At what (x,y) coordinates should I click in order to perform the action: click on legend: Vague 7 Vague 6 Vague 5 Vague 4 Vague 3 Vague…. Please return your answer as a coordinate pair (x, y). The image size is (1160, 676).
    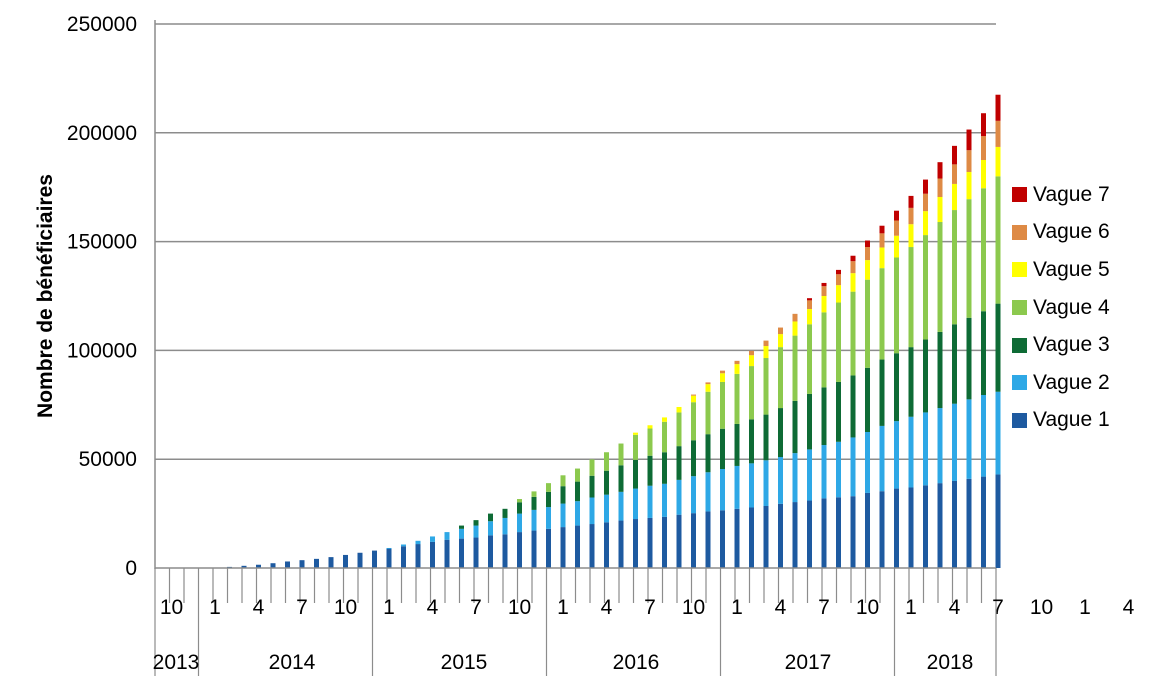
    Looking at the image, I should click on (1086, 307).